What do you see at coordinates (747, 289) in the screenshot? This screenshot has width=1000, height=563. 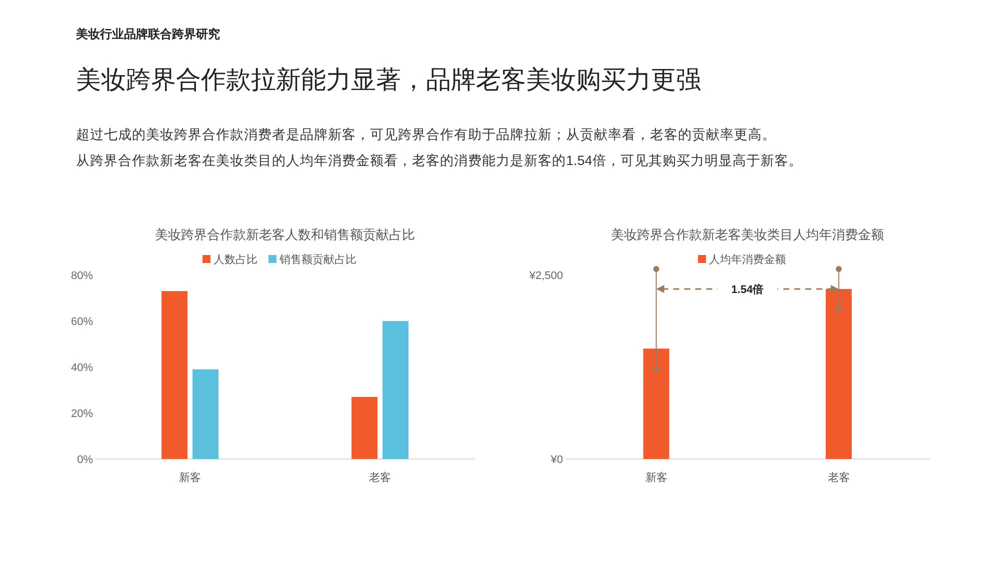 I see `annotation: 1.54倍` at bounding box center [747, 289].